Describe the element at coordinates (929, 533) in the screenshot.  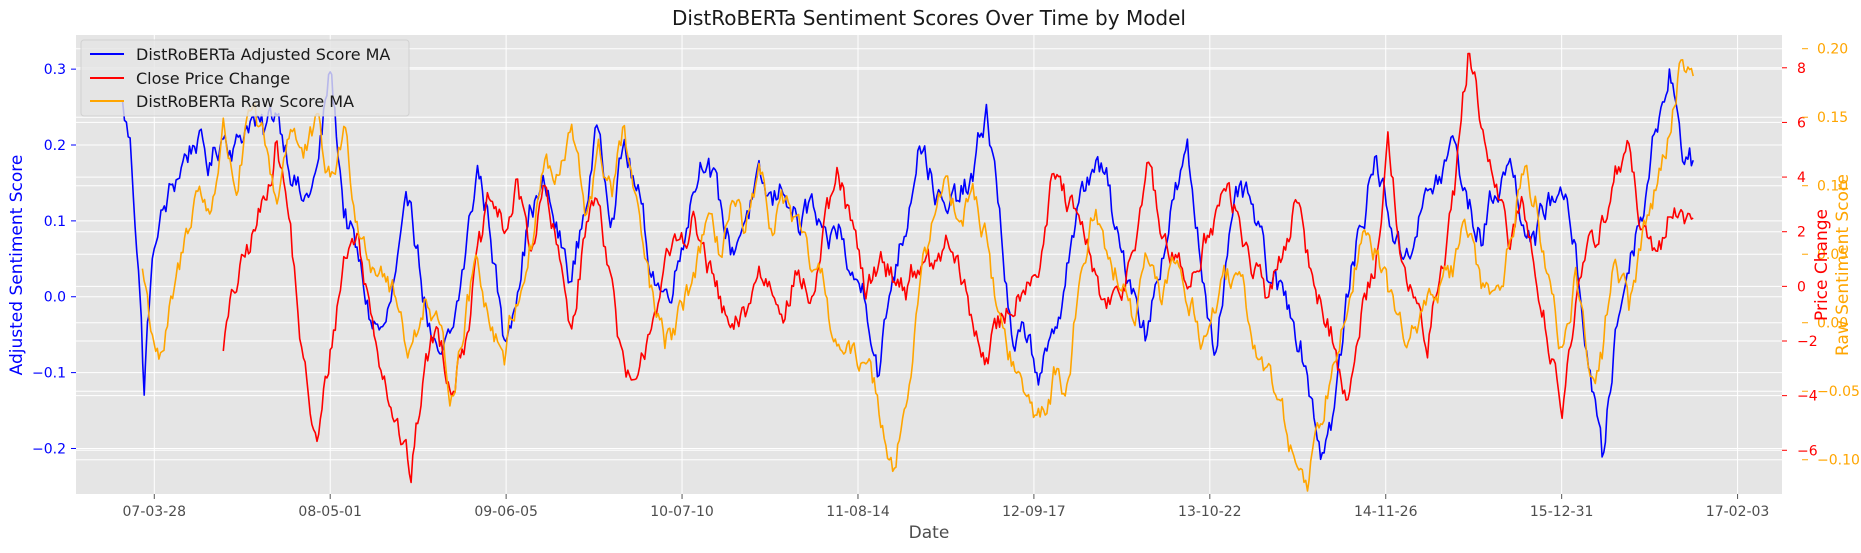
I see `x-axis-title: Date` at that location.